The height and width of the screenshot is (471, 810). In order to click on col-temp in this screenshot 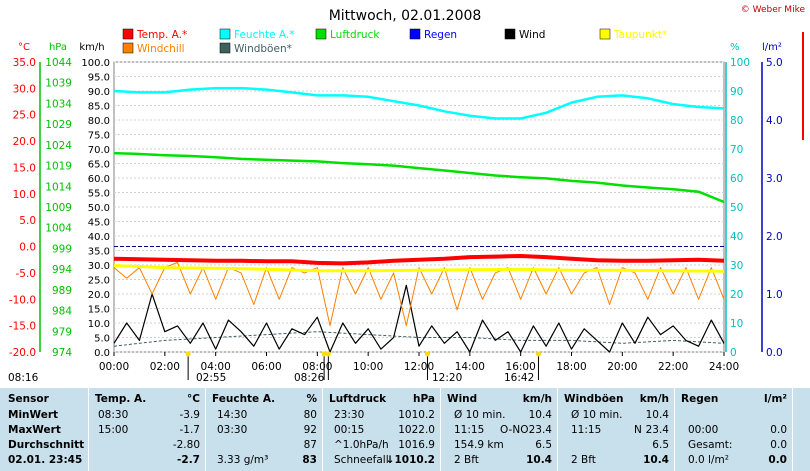, I will do `click(147, 429)`.